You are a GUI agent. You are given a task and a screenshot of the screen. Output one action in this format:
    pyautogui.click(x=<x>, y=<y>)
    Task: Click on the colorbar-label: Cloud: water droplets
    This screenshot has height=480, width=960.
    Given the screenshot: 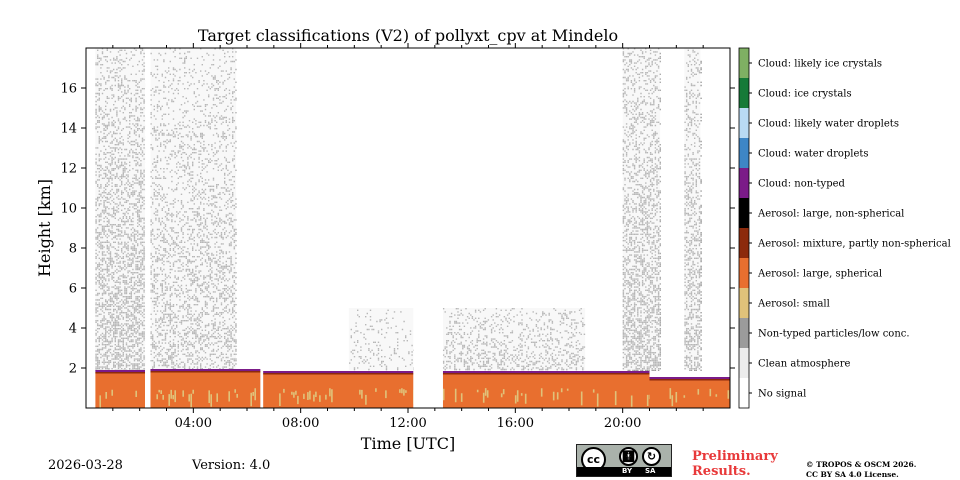 What is the action you would take?
    pyautogui.click(x=813, y=154)
    